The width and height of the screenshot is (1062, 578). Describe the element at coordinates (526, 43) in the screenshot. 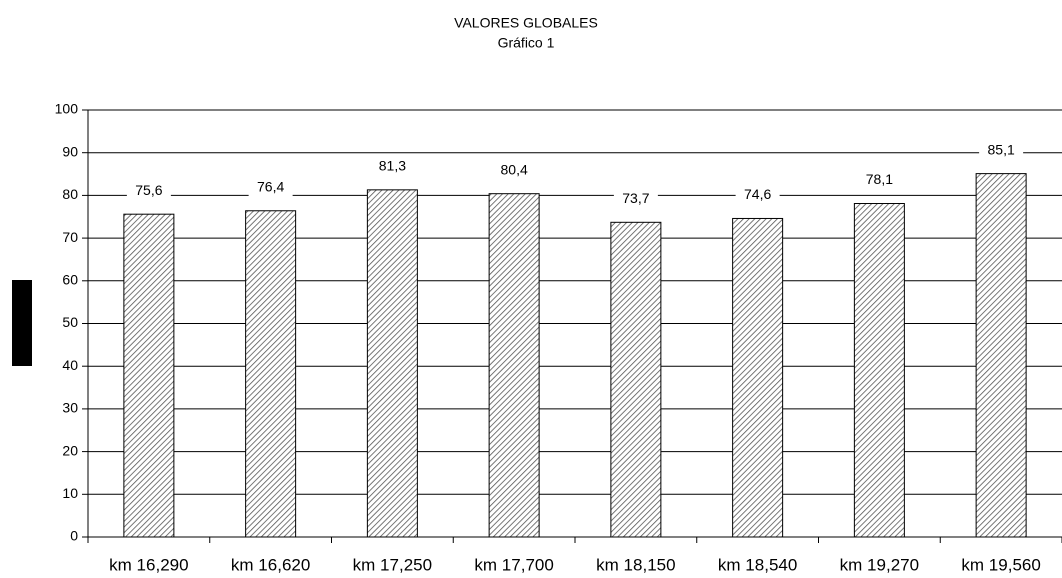

I see `chart-subtitle: Gráfico 1` at that location.